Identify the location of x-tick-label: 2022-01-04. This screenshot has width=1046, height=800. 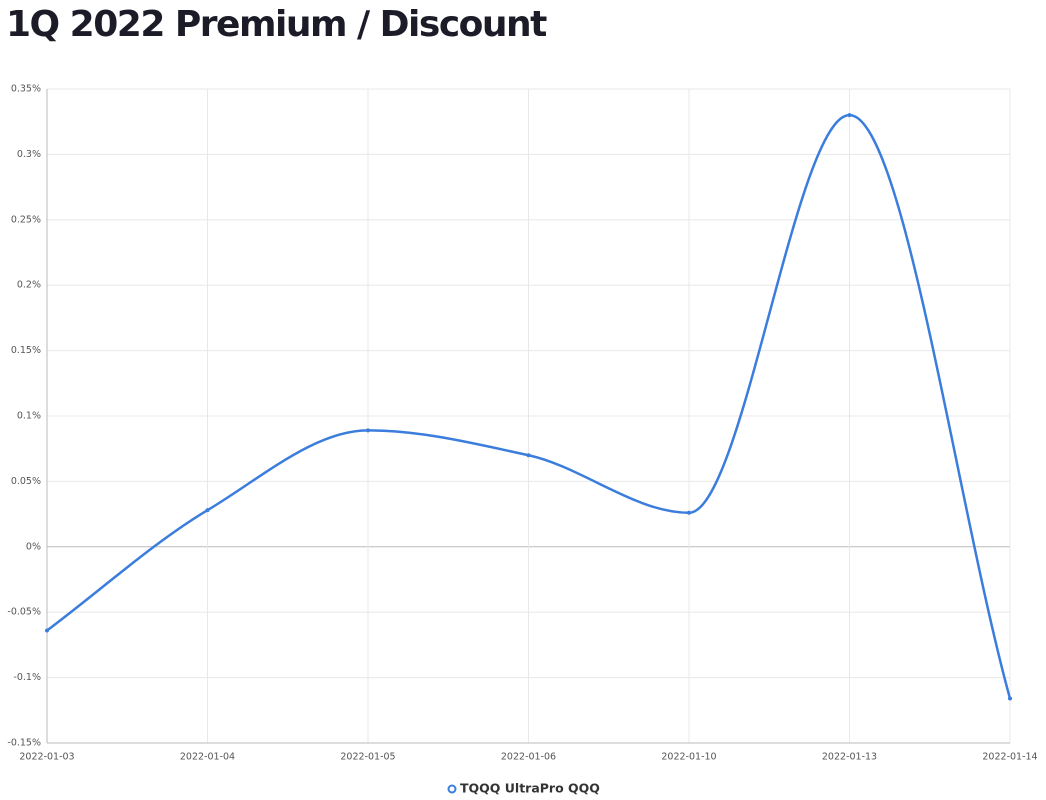
(207, 757).